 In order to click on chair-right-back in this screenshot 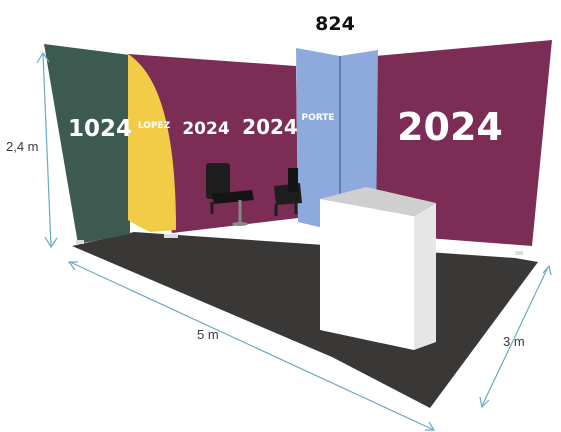, I will do `click(293, 180)`.